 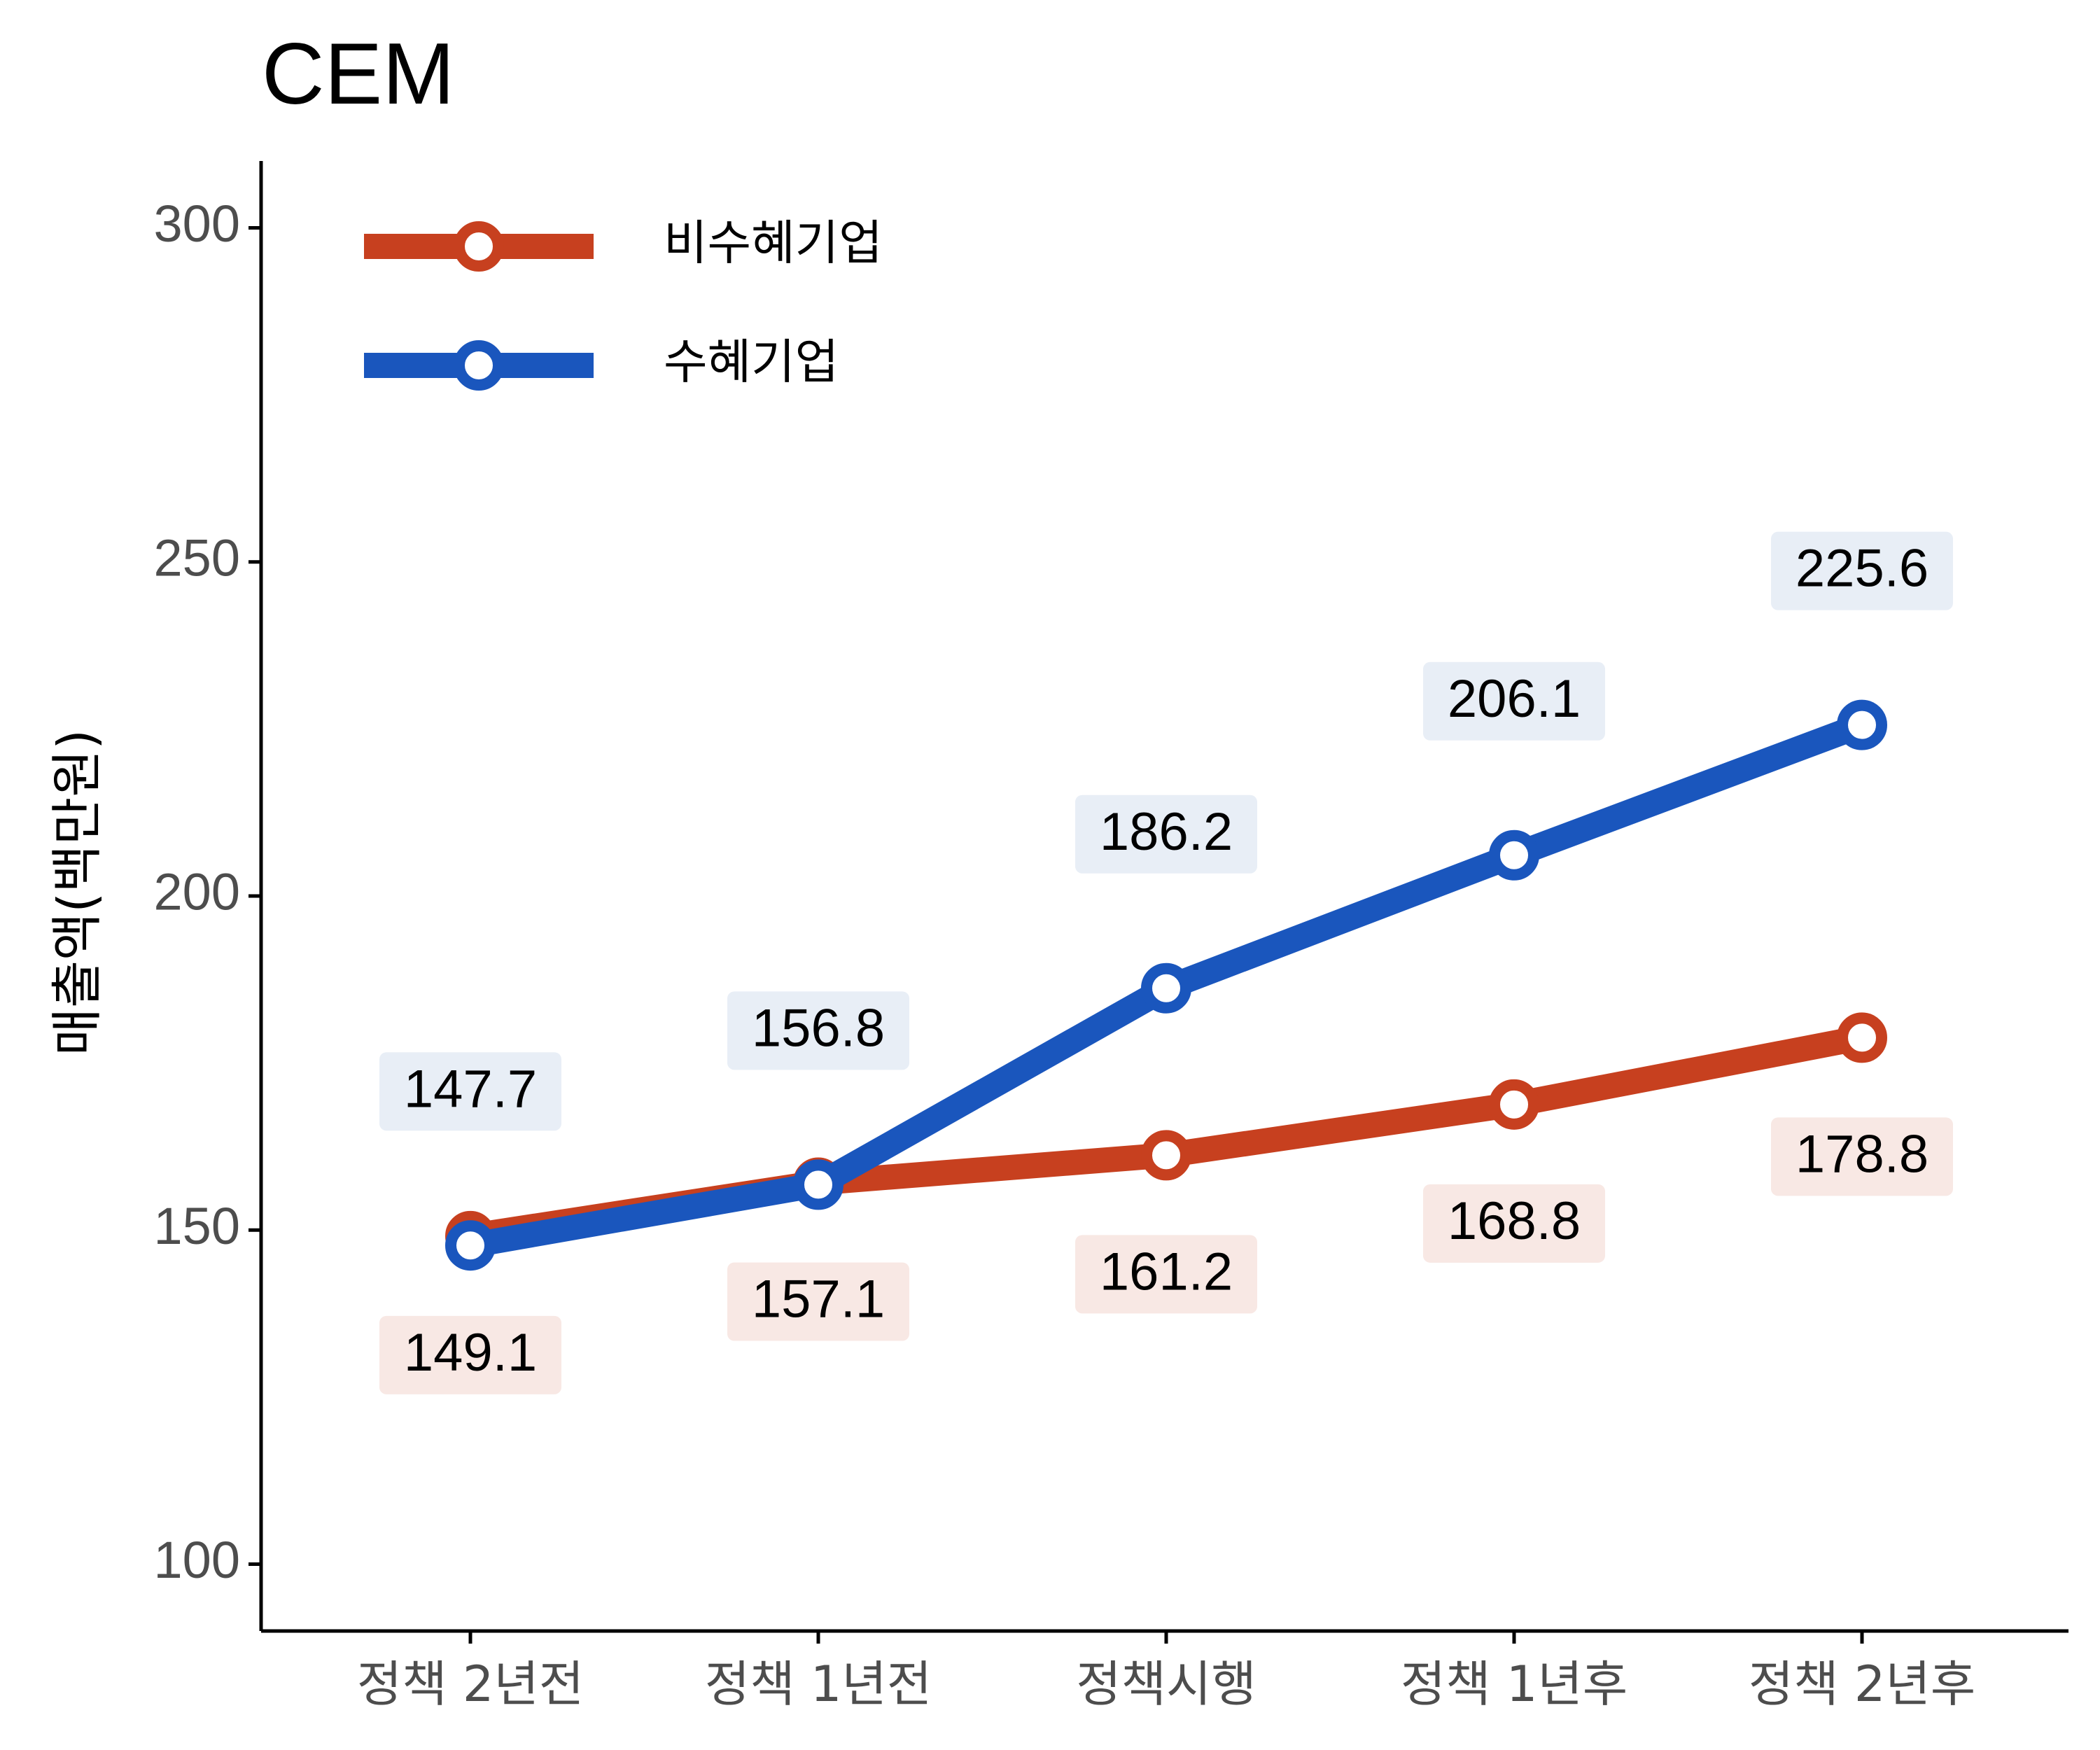 I want to click on data-label: 225.6, so click(x=1861, y=568).